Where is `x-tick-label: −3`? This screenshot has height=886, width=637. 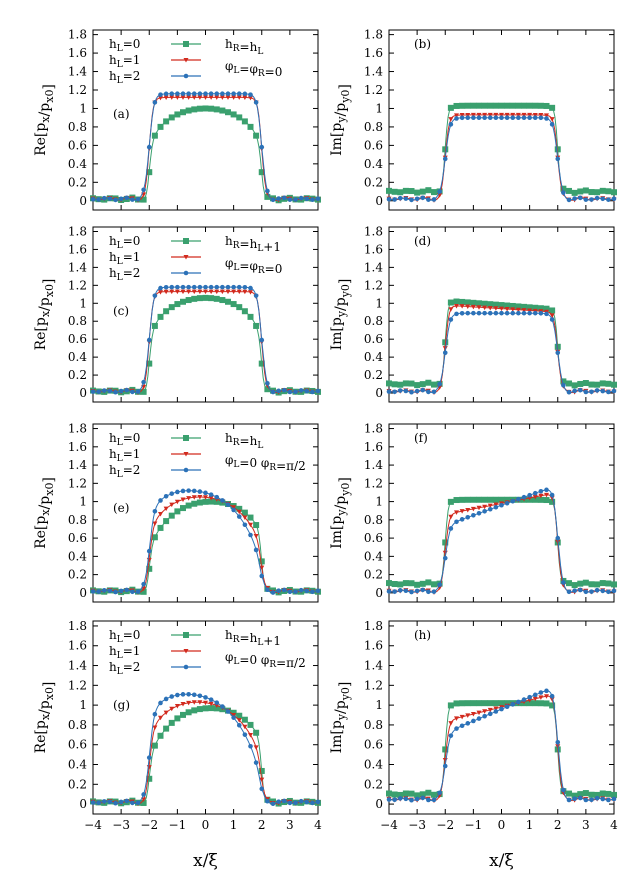
x-tick-label: −3 is located at coordinates (417, 825).